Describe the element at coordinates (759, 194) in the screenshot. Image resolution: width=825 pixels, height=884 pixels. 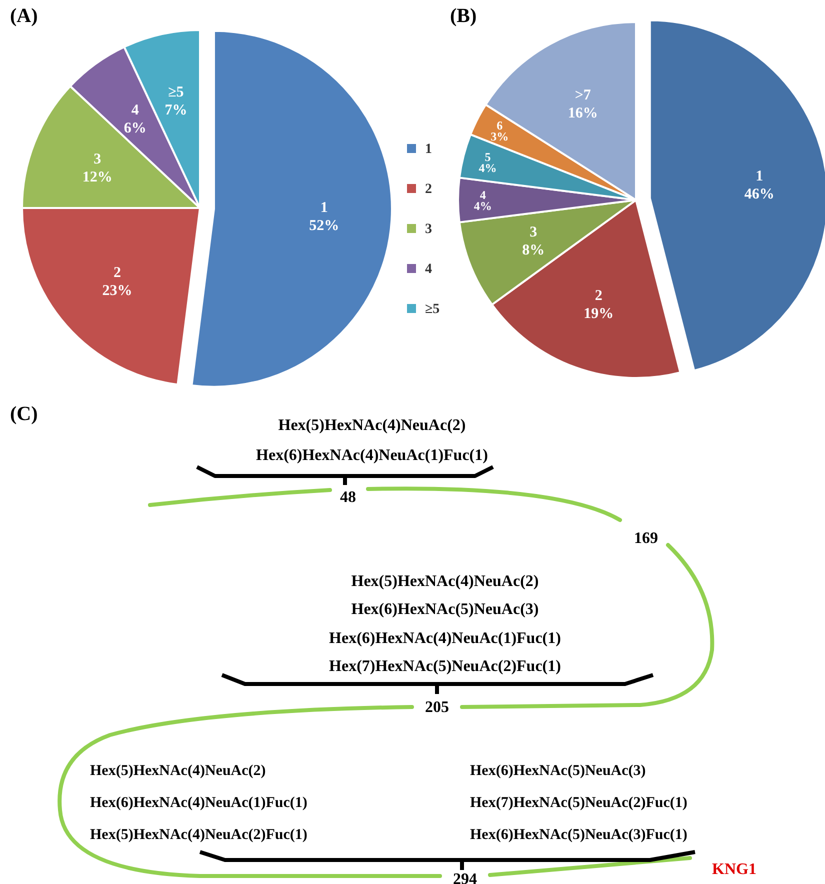
I see `data-label: 46%` at that location.